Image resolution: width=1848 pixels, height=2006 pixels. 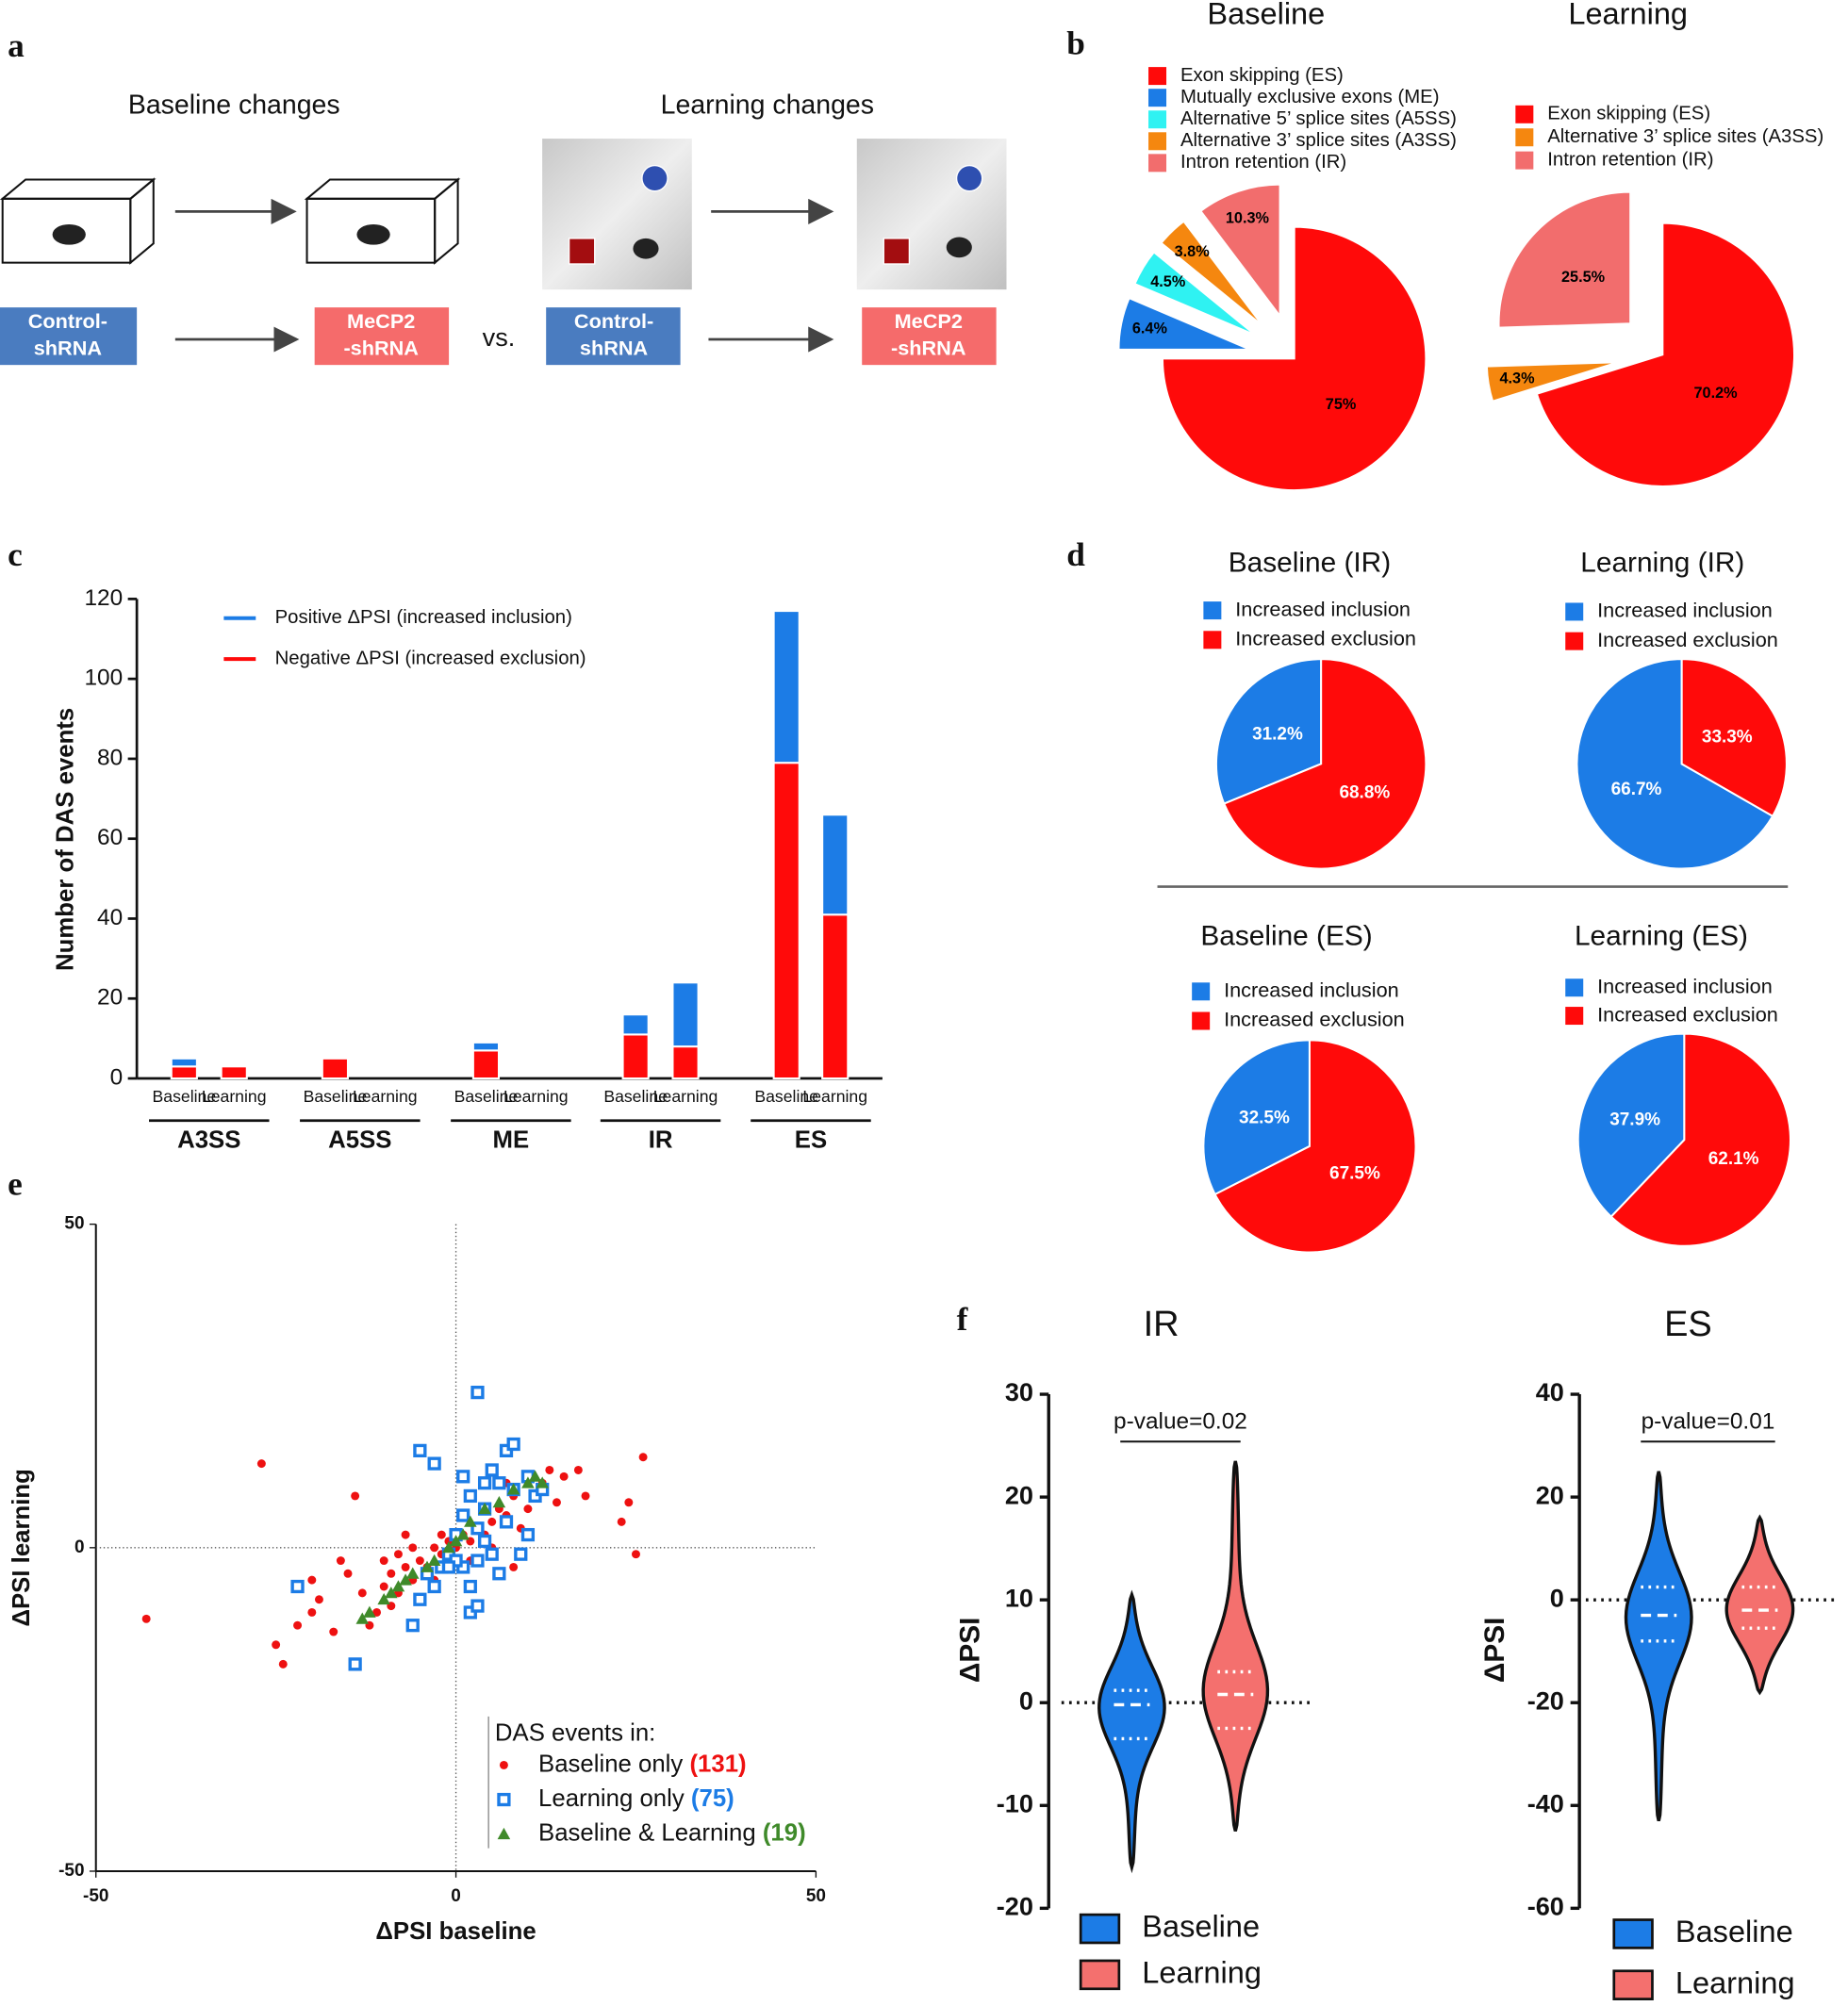 What do you see at coordinates (1310, 97) in the screenshot?
I see `legend-label: Mutually exclusive exons (ME)` at bounding box center [1310, 97].